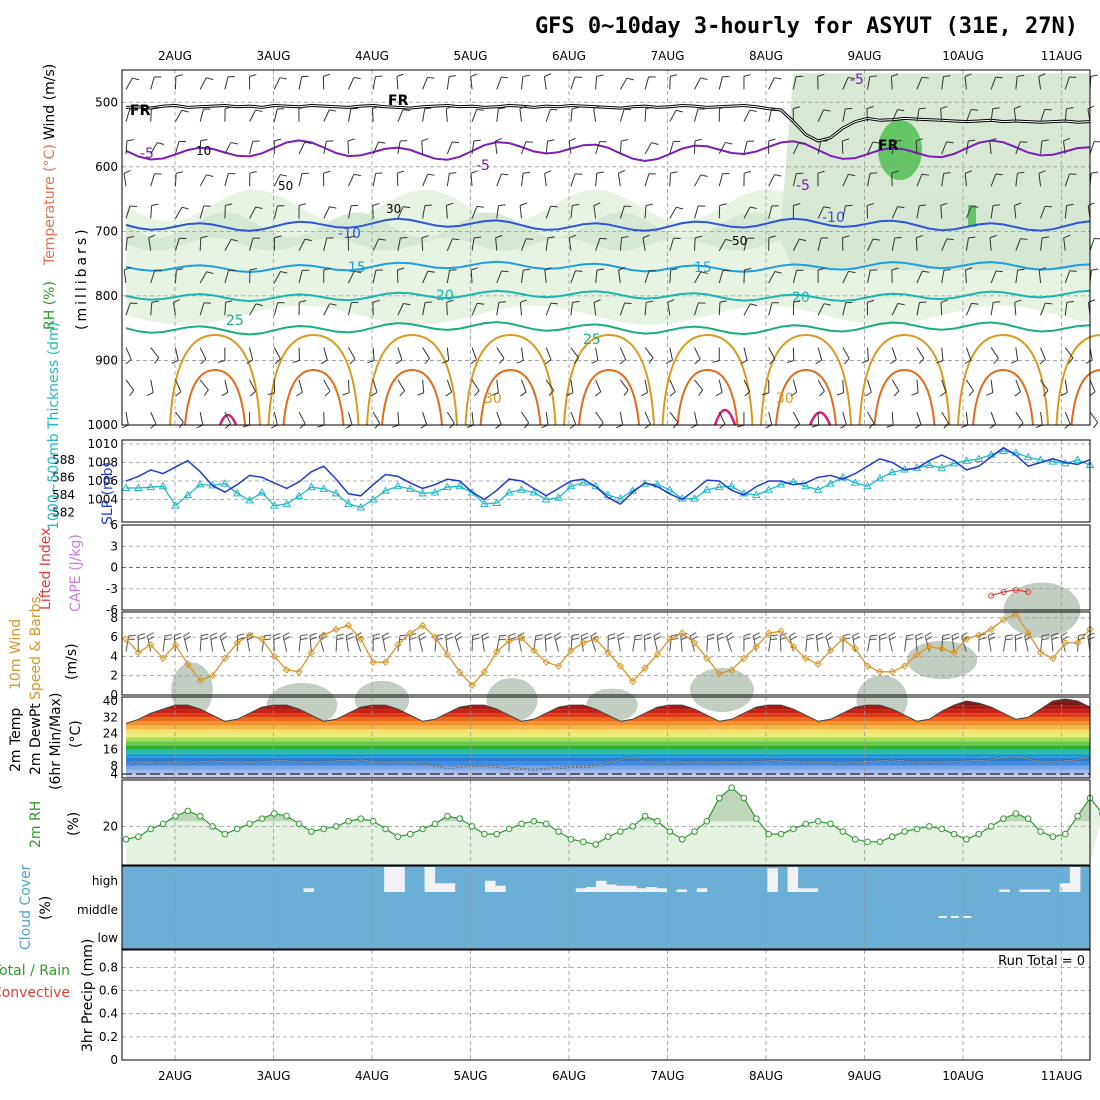  I want to click on upper-ytick: 900, so click(106, 360).